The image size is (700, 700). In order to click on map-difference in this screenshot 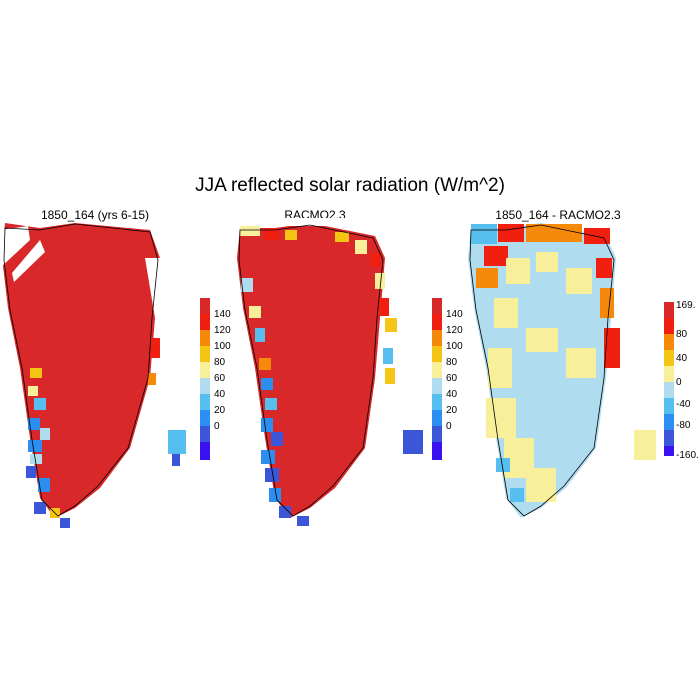, I will do `click(562, 370)`.